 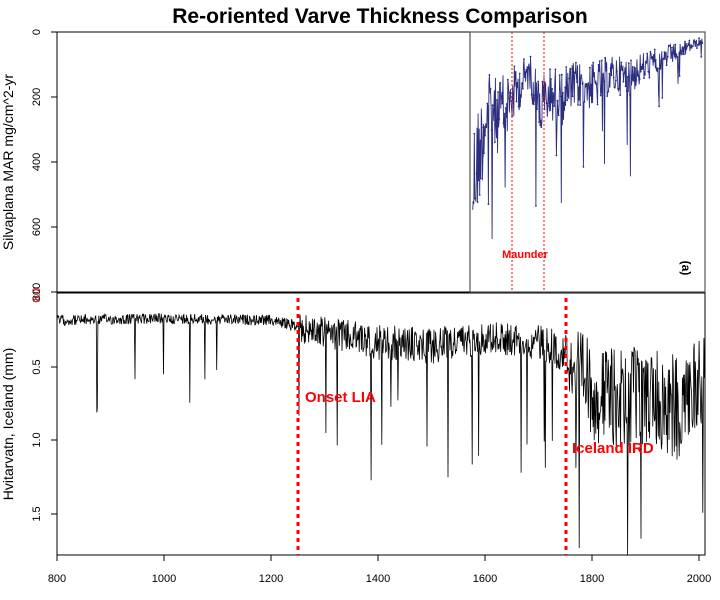 What do you see at coordinates (485, 579) in the screenshot?
I see `xtick-label-1600: 1600` at bounding box center [485, 579].